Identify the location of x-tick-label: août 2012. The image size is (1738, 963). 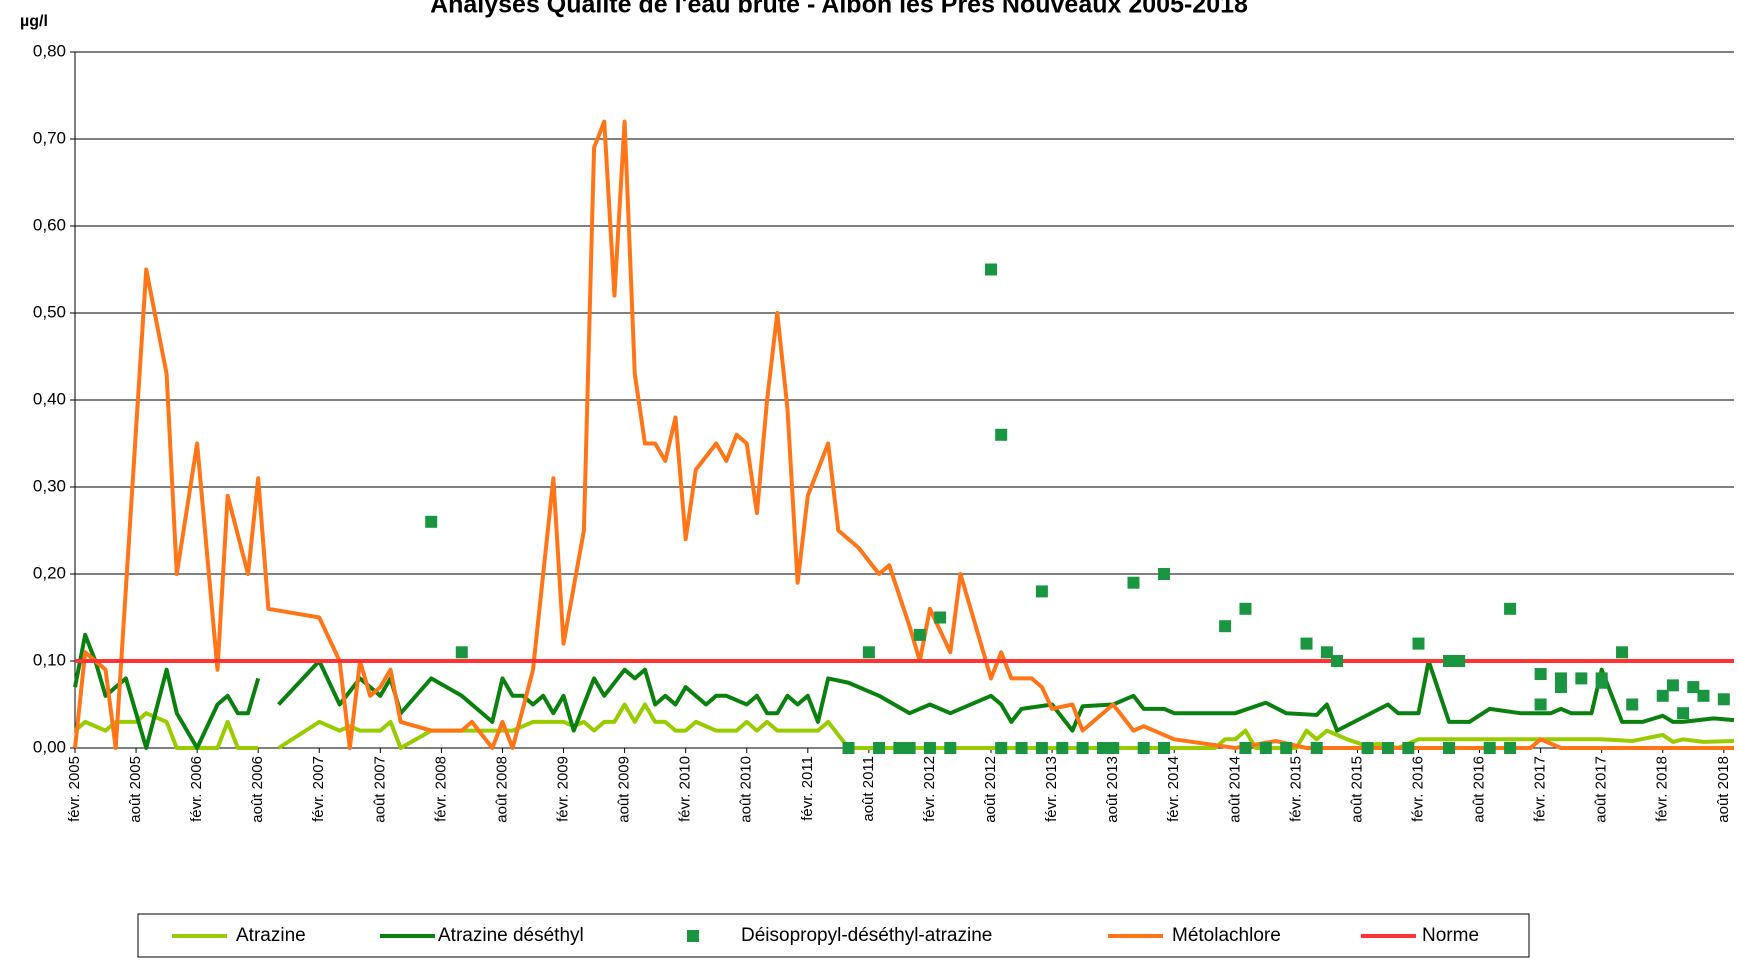
(990, 789).